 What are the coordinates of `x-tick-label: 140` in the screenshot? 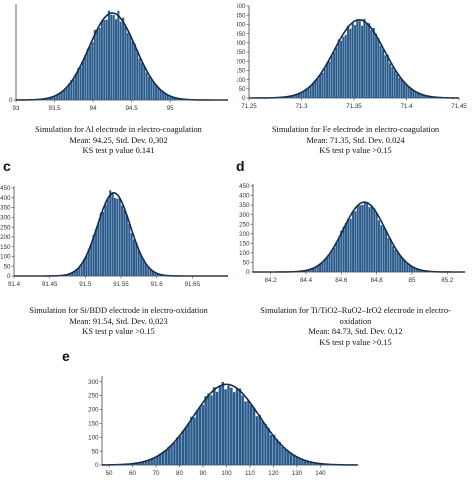 It's located at (320, 473).